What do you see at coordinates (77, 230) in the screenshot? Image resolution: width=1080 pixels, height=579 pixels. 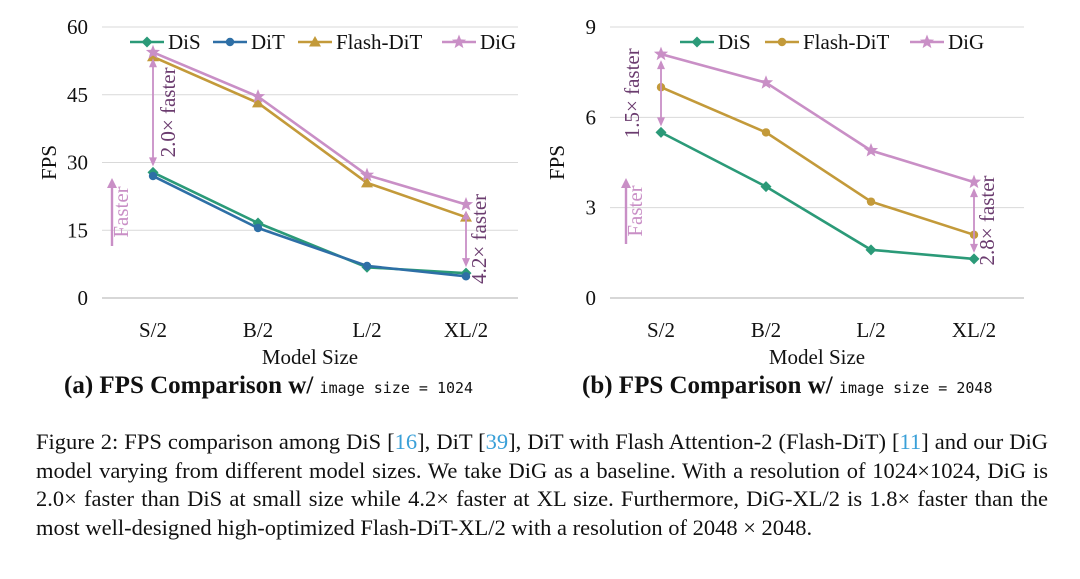 I see `y-tick-label: 15` at bounding box center [77, 230].